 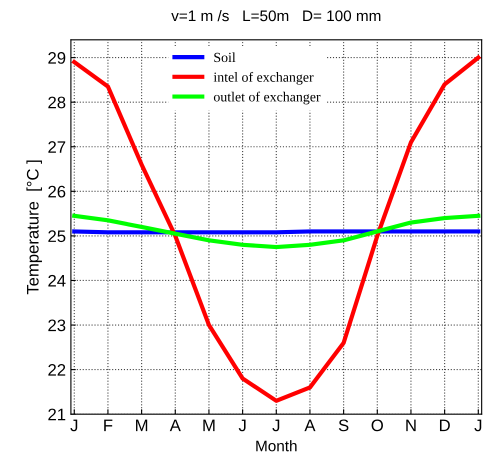 What do you see at coordinates (411, 426) in the screenshot?
I see `x-tick-label: N` at bounding box center [411, 426].